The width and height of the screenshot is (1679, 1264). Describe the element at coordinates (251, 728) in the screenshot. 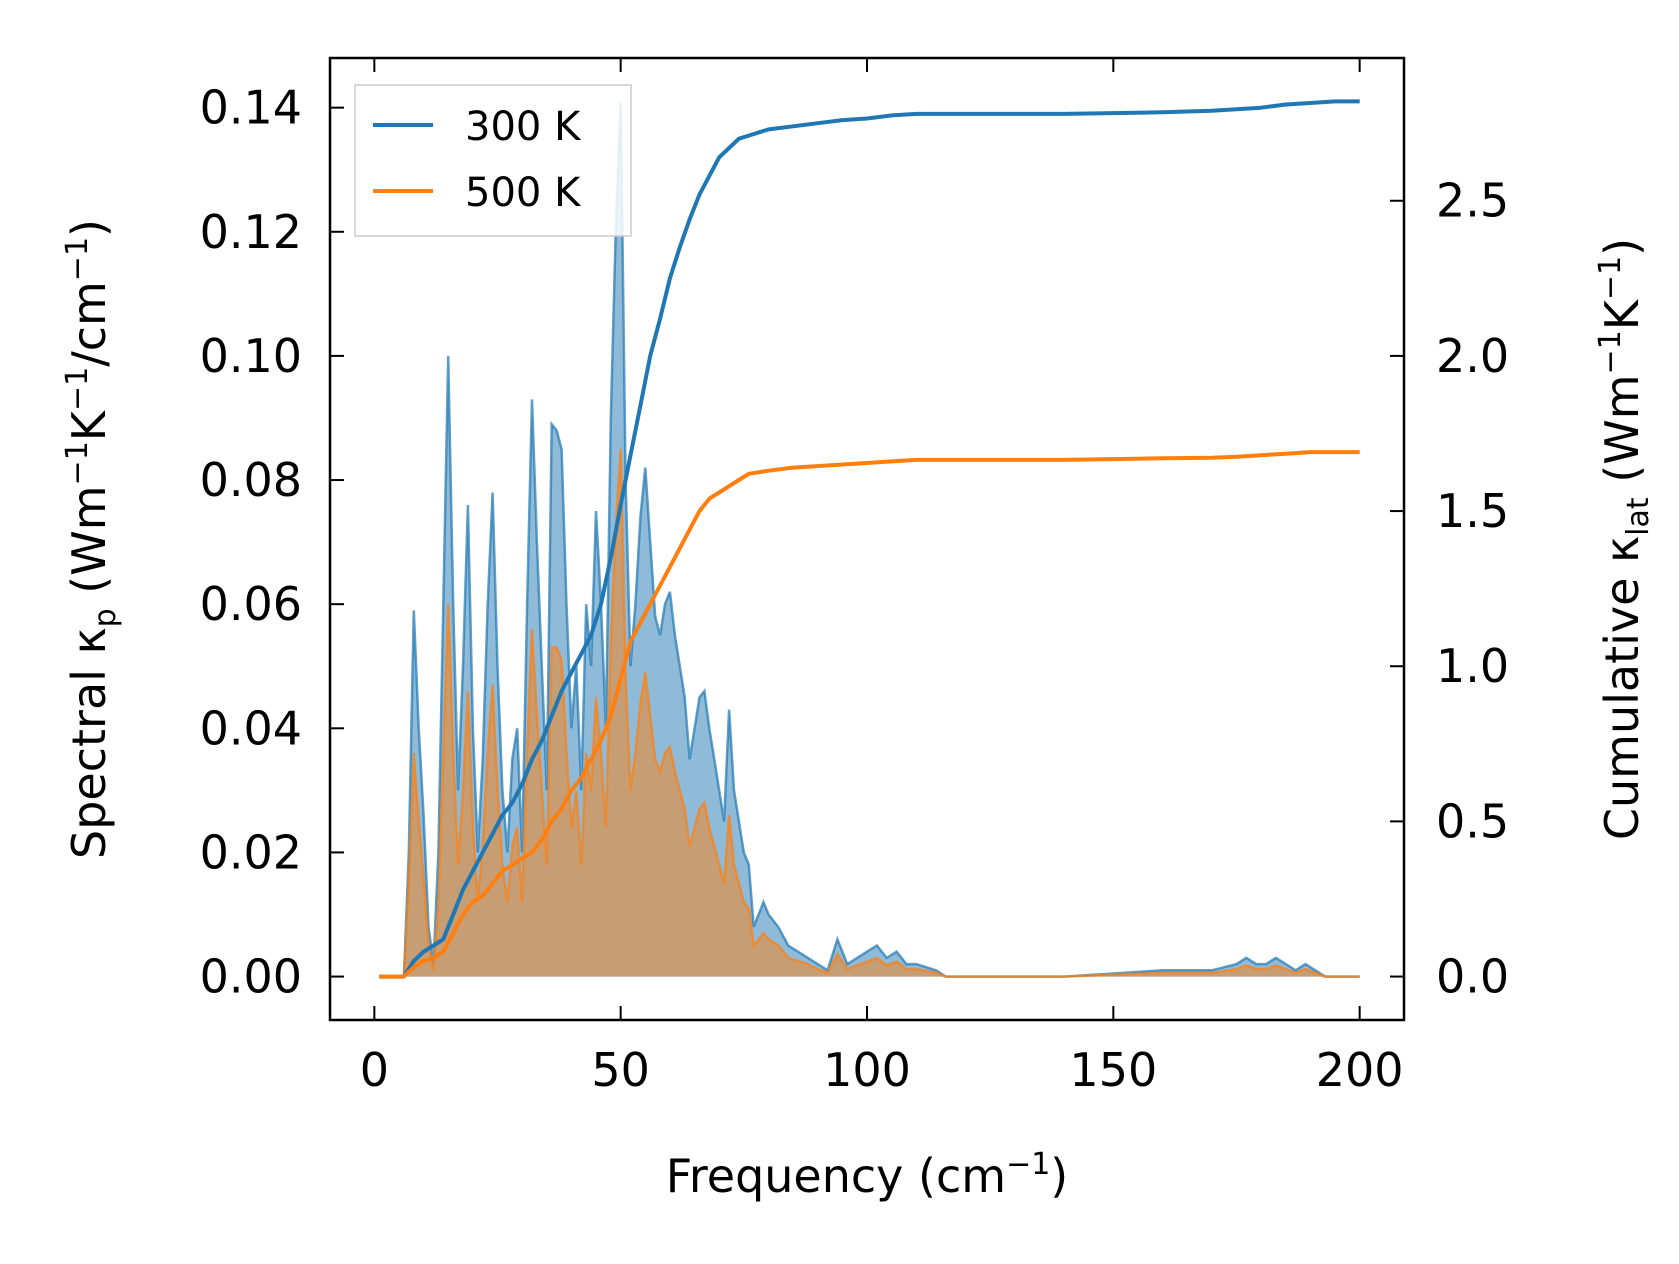

I see `y-left-tick-label: 0.04` at that location.